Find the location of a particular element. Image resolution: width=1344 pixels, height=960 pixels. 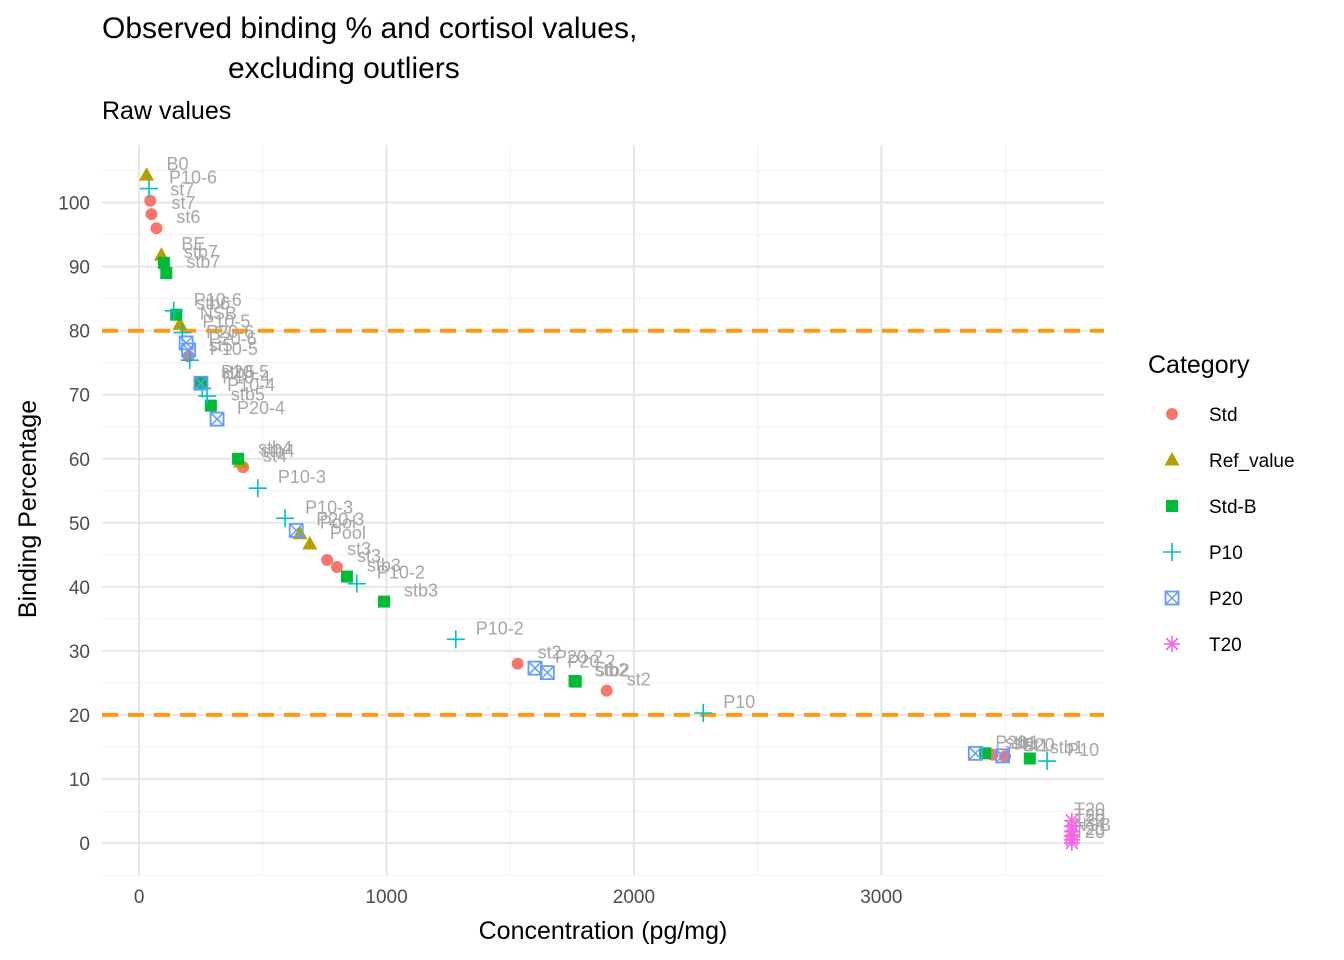

legend-label: P10 is located at coordinates (1226, 553).